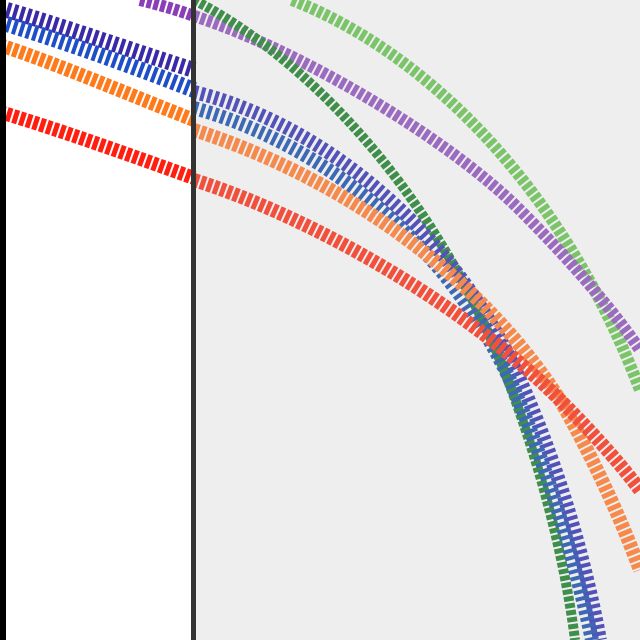 This screenshot has width=640, height=640. What do you see at coordinates (98, 145) in the screenshot?
I see `red-curve-left` at bounding box center [98, 145].